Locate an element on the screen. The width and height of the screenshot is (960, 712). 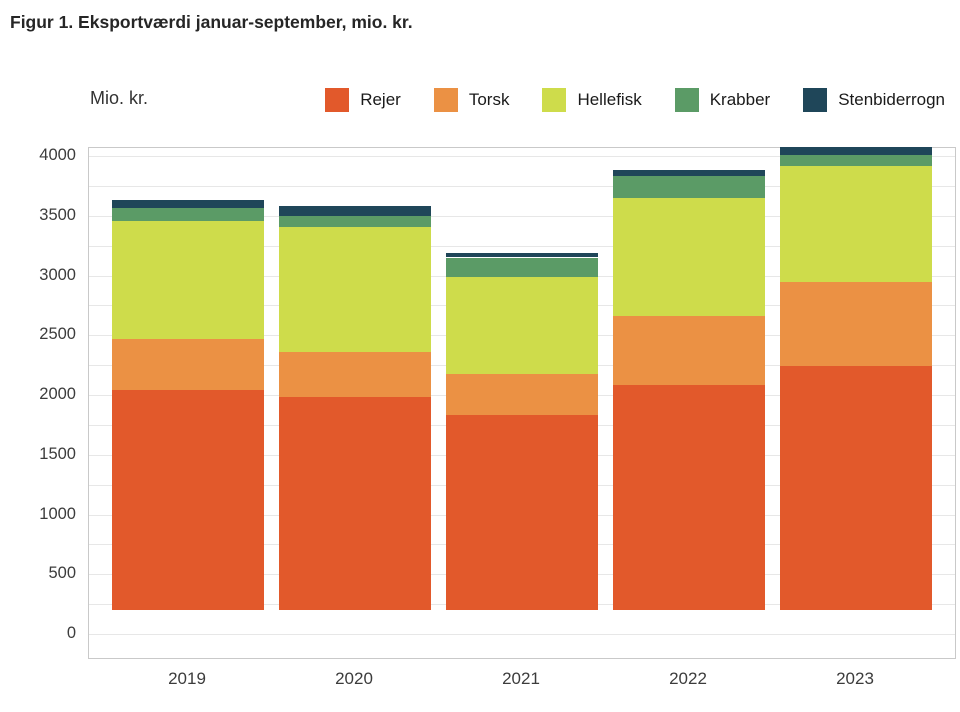
bar-segment-2020-hellefisk is located at coordinates (355, 290).